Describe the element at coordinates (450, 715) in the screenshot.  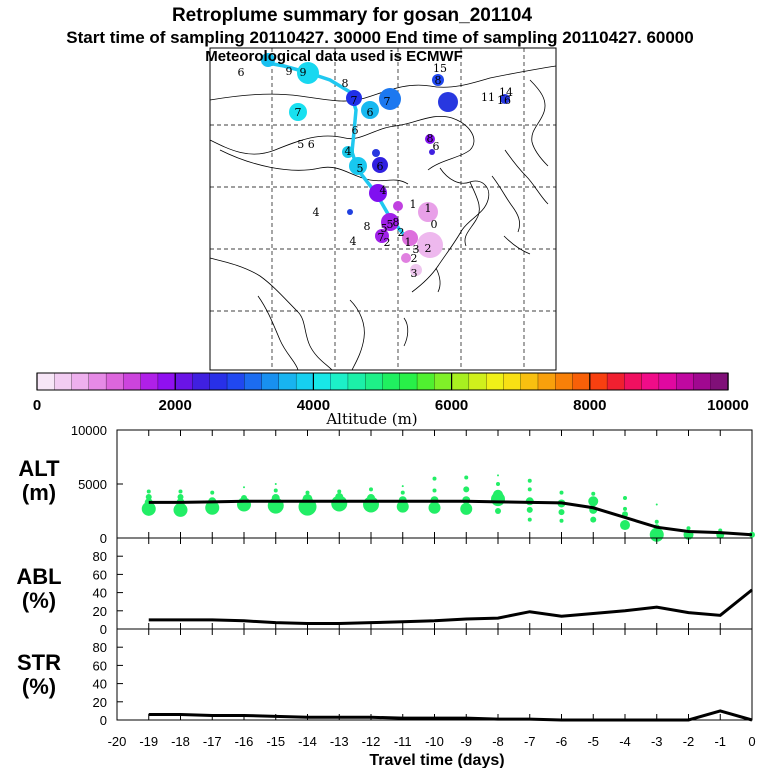
I see `str-line` at that location.